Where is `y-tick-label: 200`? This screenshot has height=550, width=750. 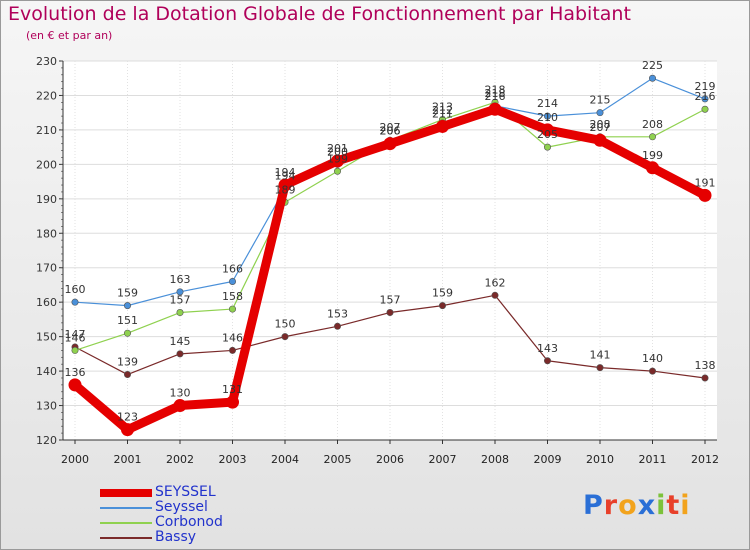
y-tick-label: 200 is located at coordinates (46, 164).